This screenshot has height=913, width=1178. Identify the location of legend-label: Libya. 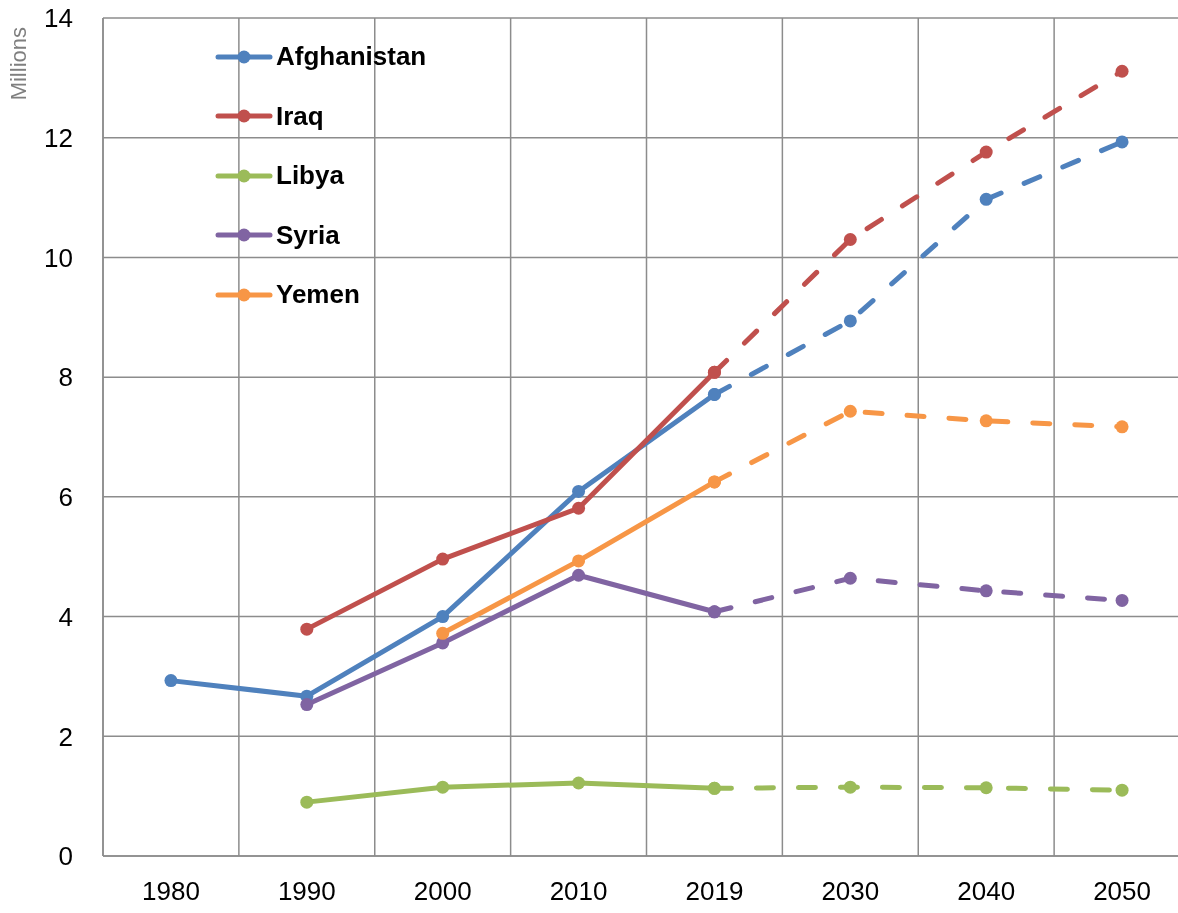
(310, 176).